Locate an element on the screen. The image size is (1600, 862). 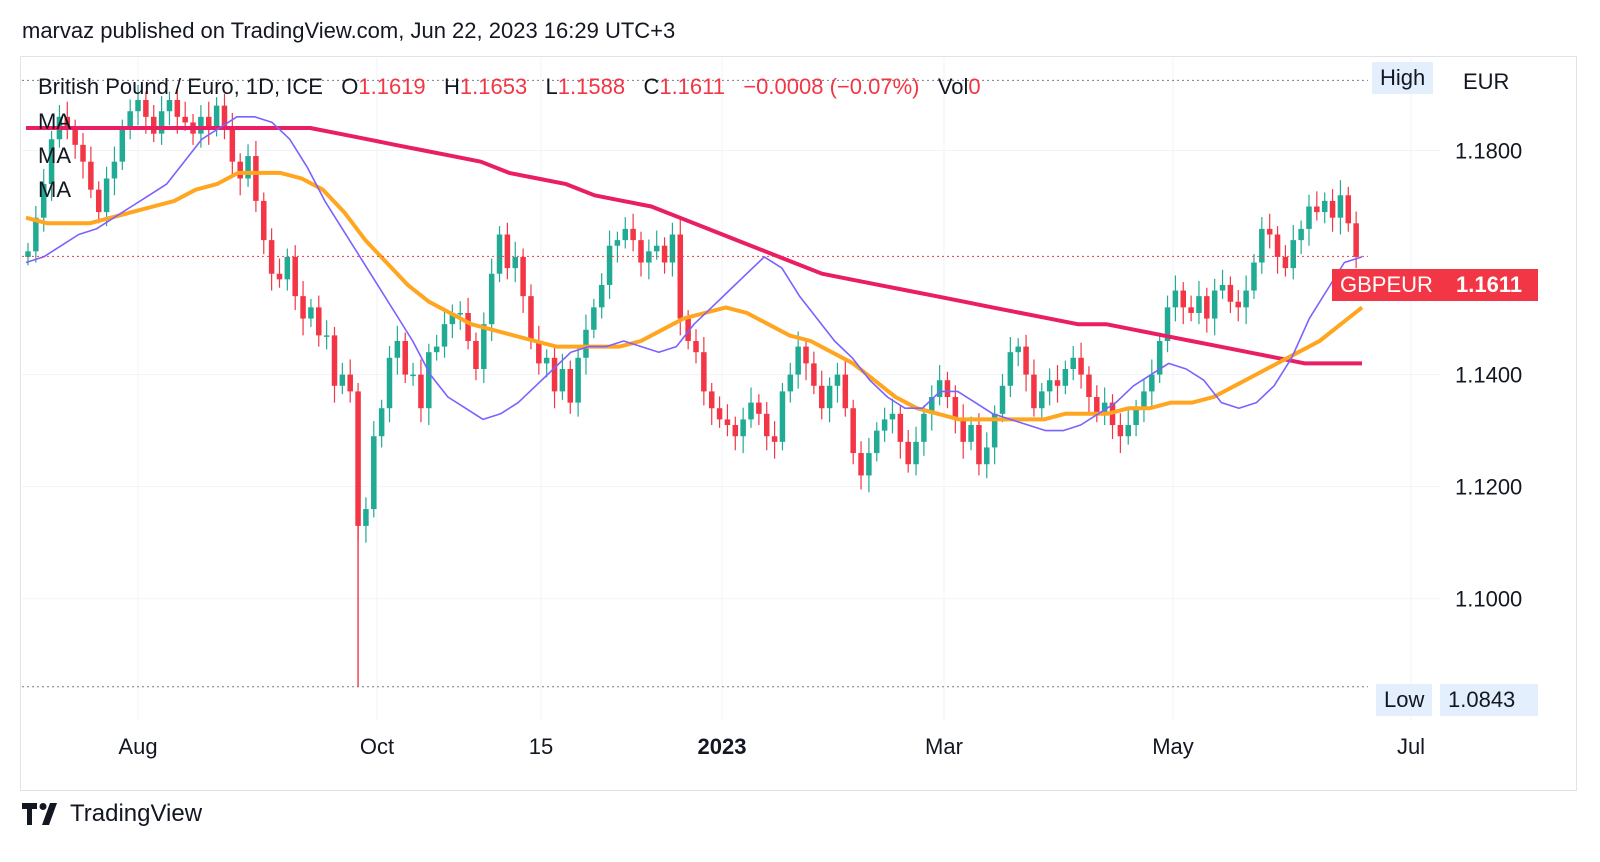
close-label: C is located at coordinates (651, 86).